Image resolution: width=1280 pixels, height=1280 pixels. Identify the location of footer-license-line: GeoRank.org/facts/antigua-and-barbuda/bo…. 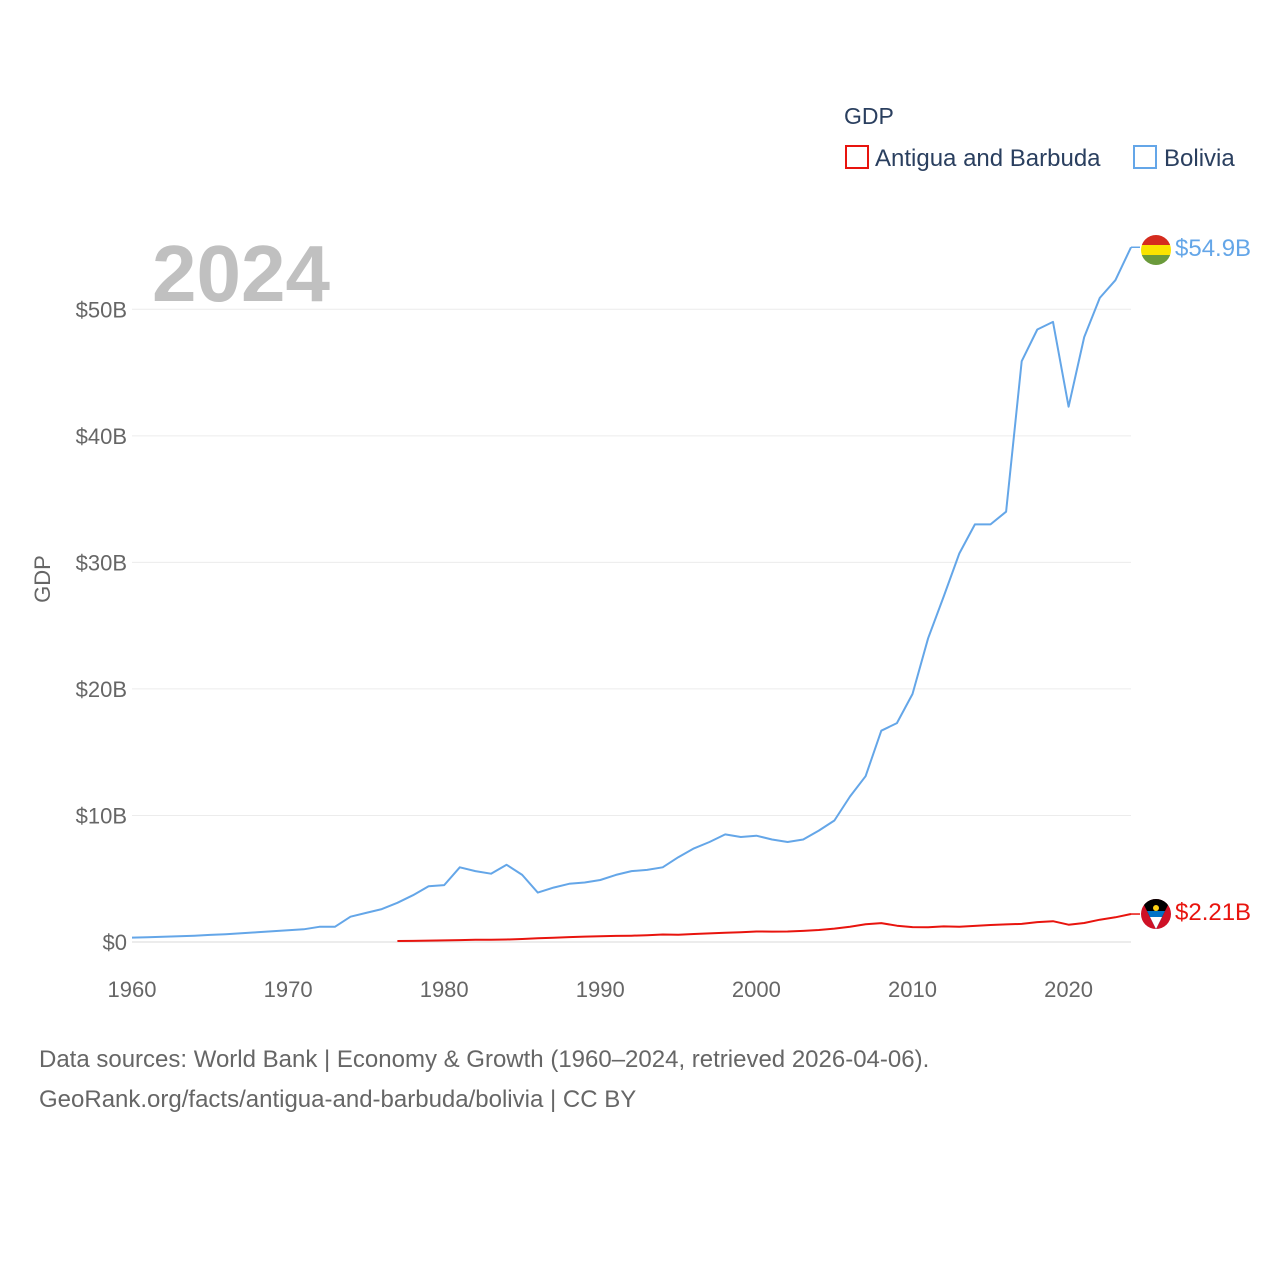
(338, 1099).